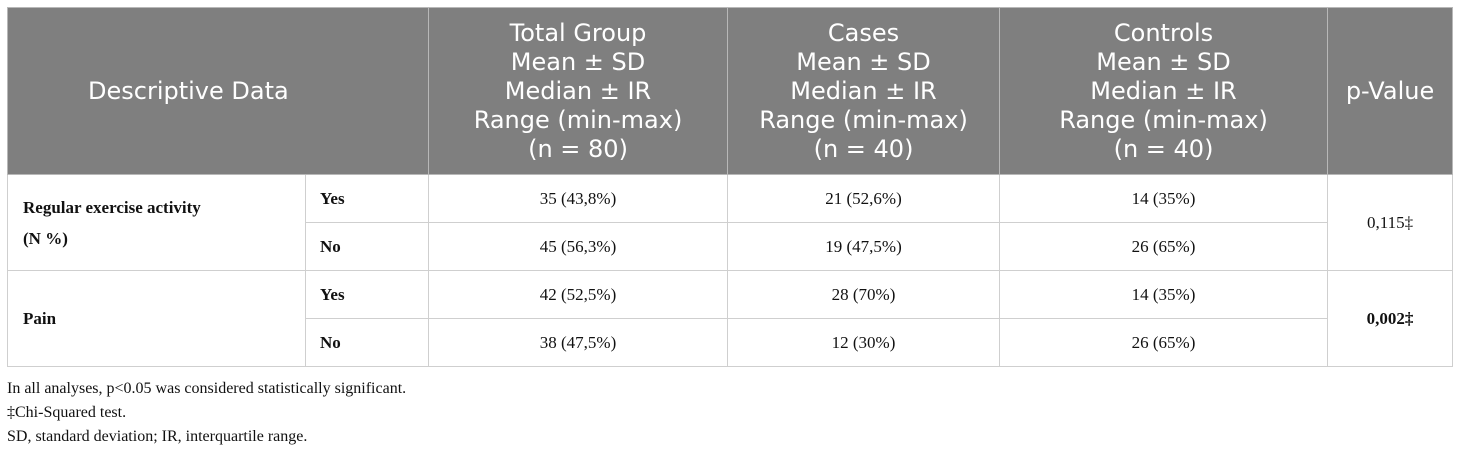 The image size is (1460, 456). I want to click on total-cell: 38 (47,5%), so click(578, 342).